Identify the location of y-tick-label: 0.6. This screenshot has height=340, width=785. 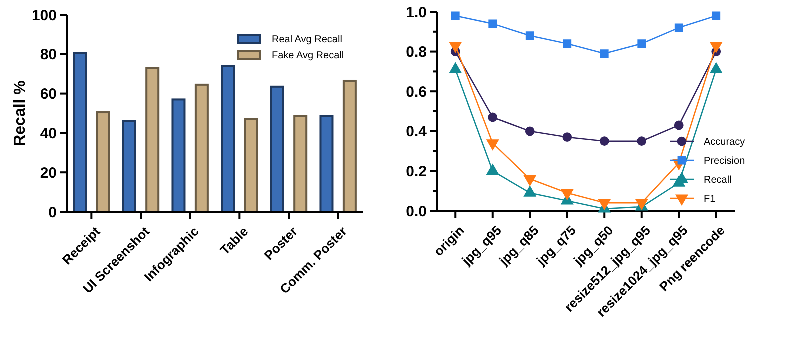
(416, 92).